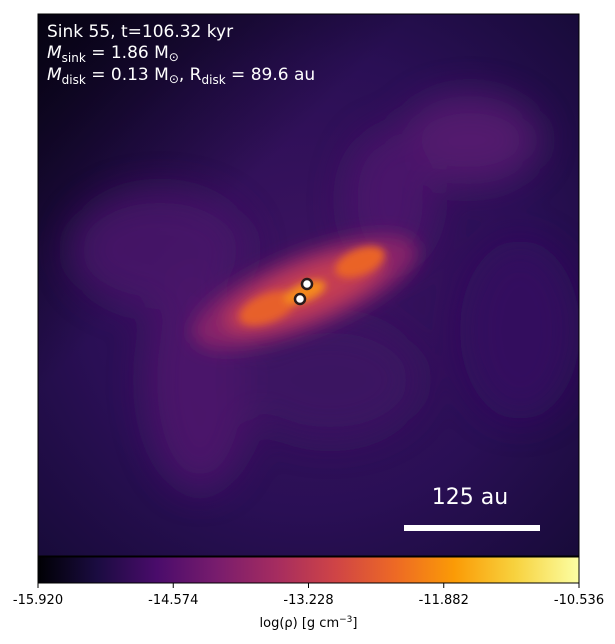 The height and width of the screenshot is (644, 615). I want to click on sink-a, so click(307, 284).